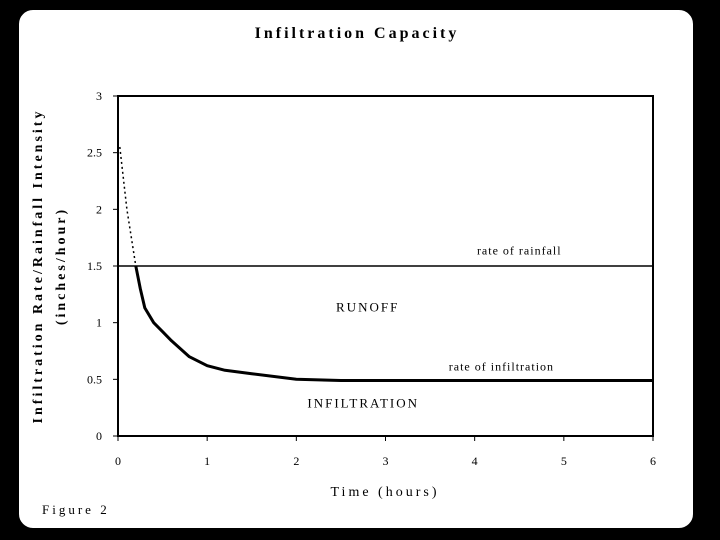 Image resolution: width=720 pixels, height=540 pixels. What do you see at coordinates (357, 33) in the screenshot?
I see `chart-title: Infiltration Capacity` at bounding box center [357, 33].